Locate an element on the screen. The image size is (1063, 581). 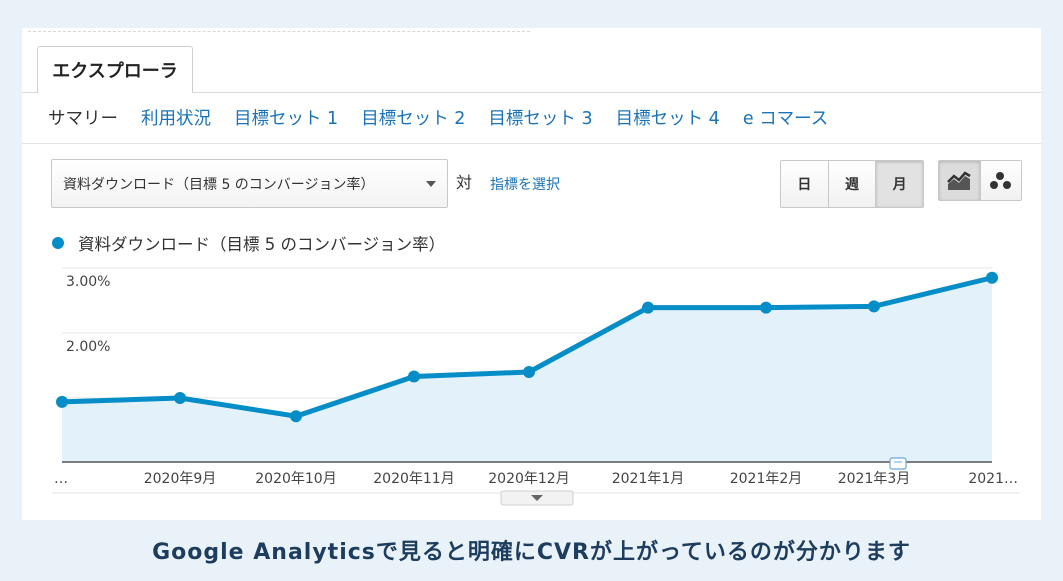
period-day-button: 日 is located at coordinates (805, 184).